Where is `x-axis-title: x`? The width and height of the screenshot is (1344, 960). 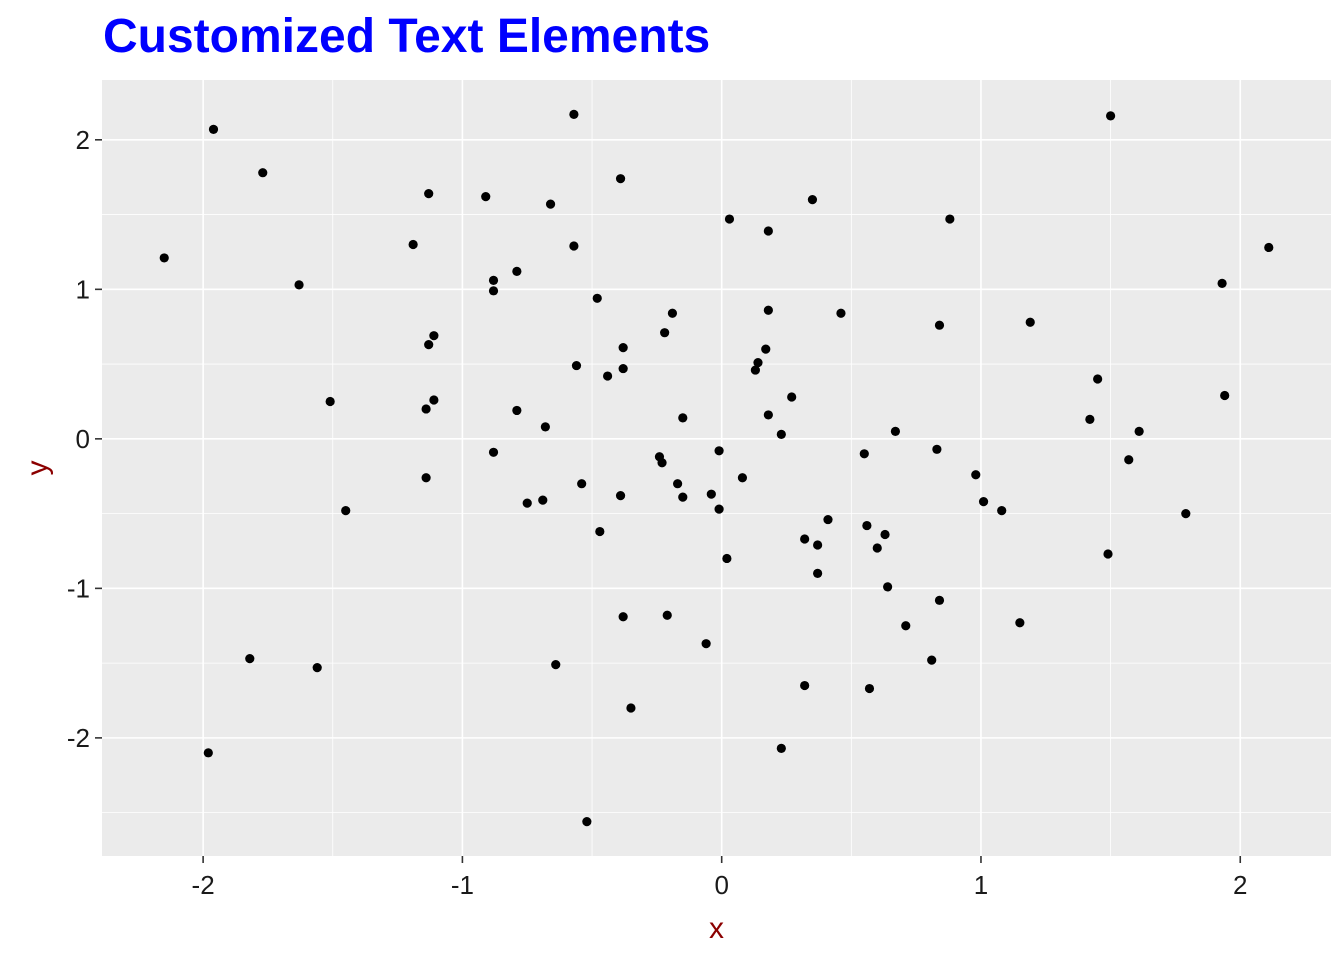
x-axis-title: x is located at coordinates (716, 928).